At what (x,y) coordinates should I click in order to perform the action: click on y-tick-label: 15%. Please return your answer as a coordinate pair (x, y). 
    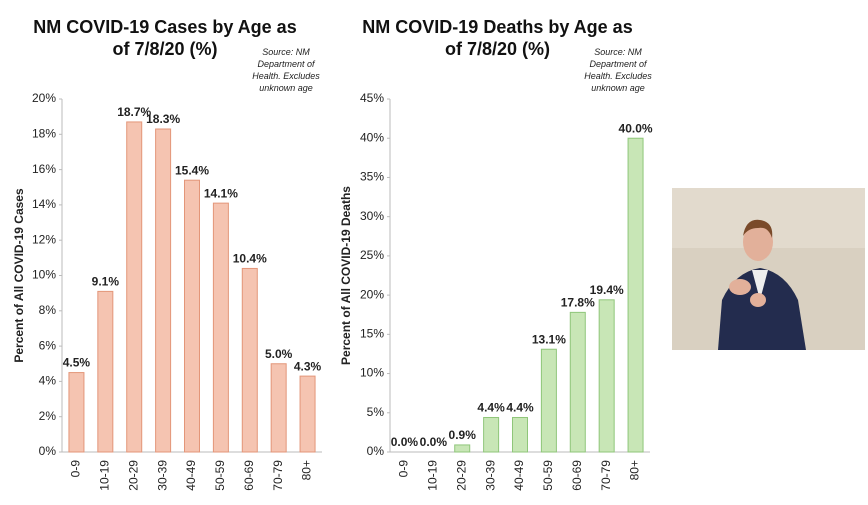
    Looking at the image, I should click on (372, 334).